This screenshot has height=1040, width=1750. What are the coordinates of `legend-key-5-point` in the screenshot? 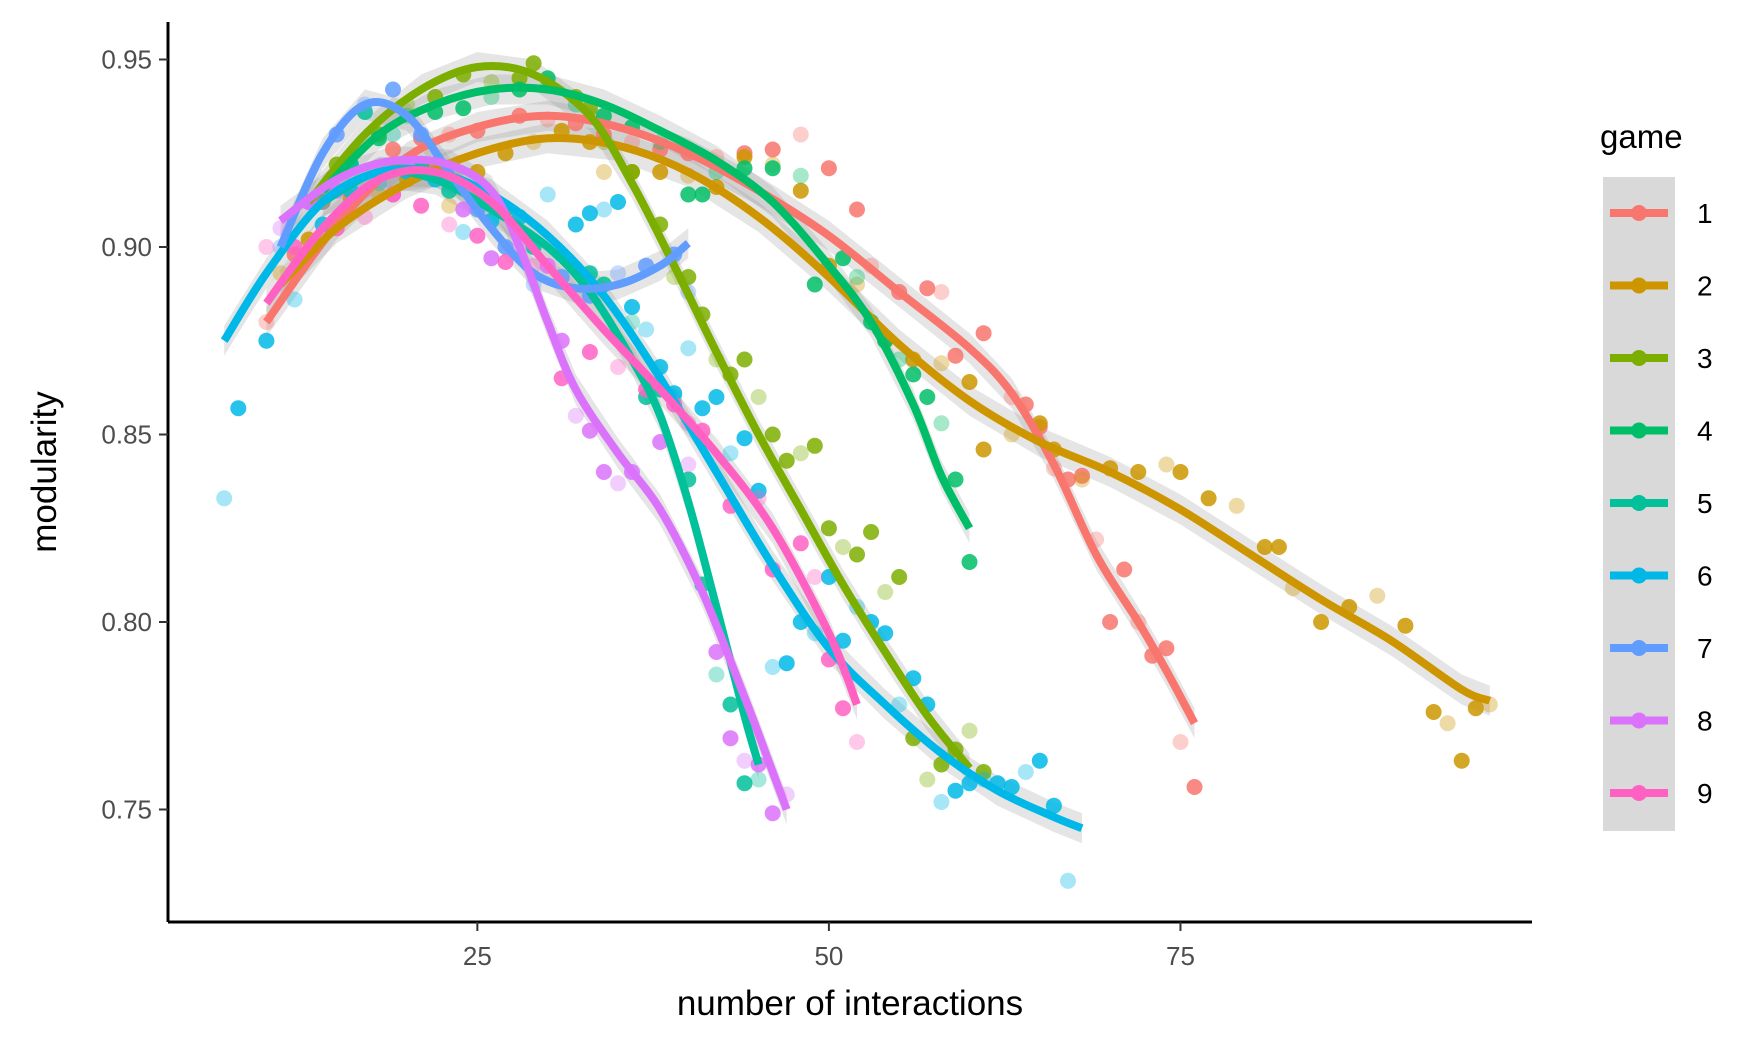 It's located at (1639, 503).